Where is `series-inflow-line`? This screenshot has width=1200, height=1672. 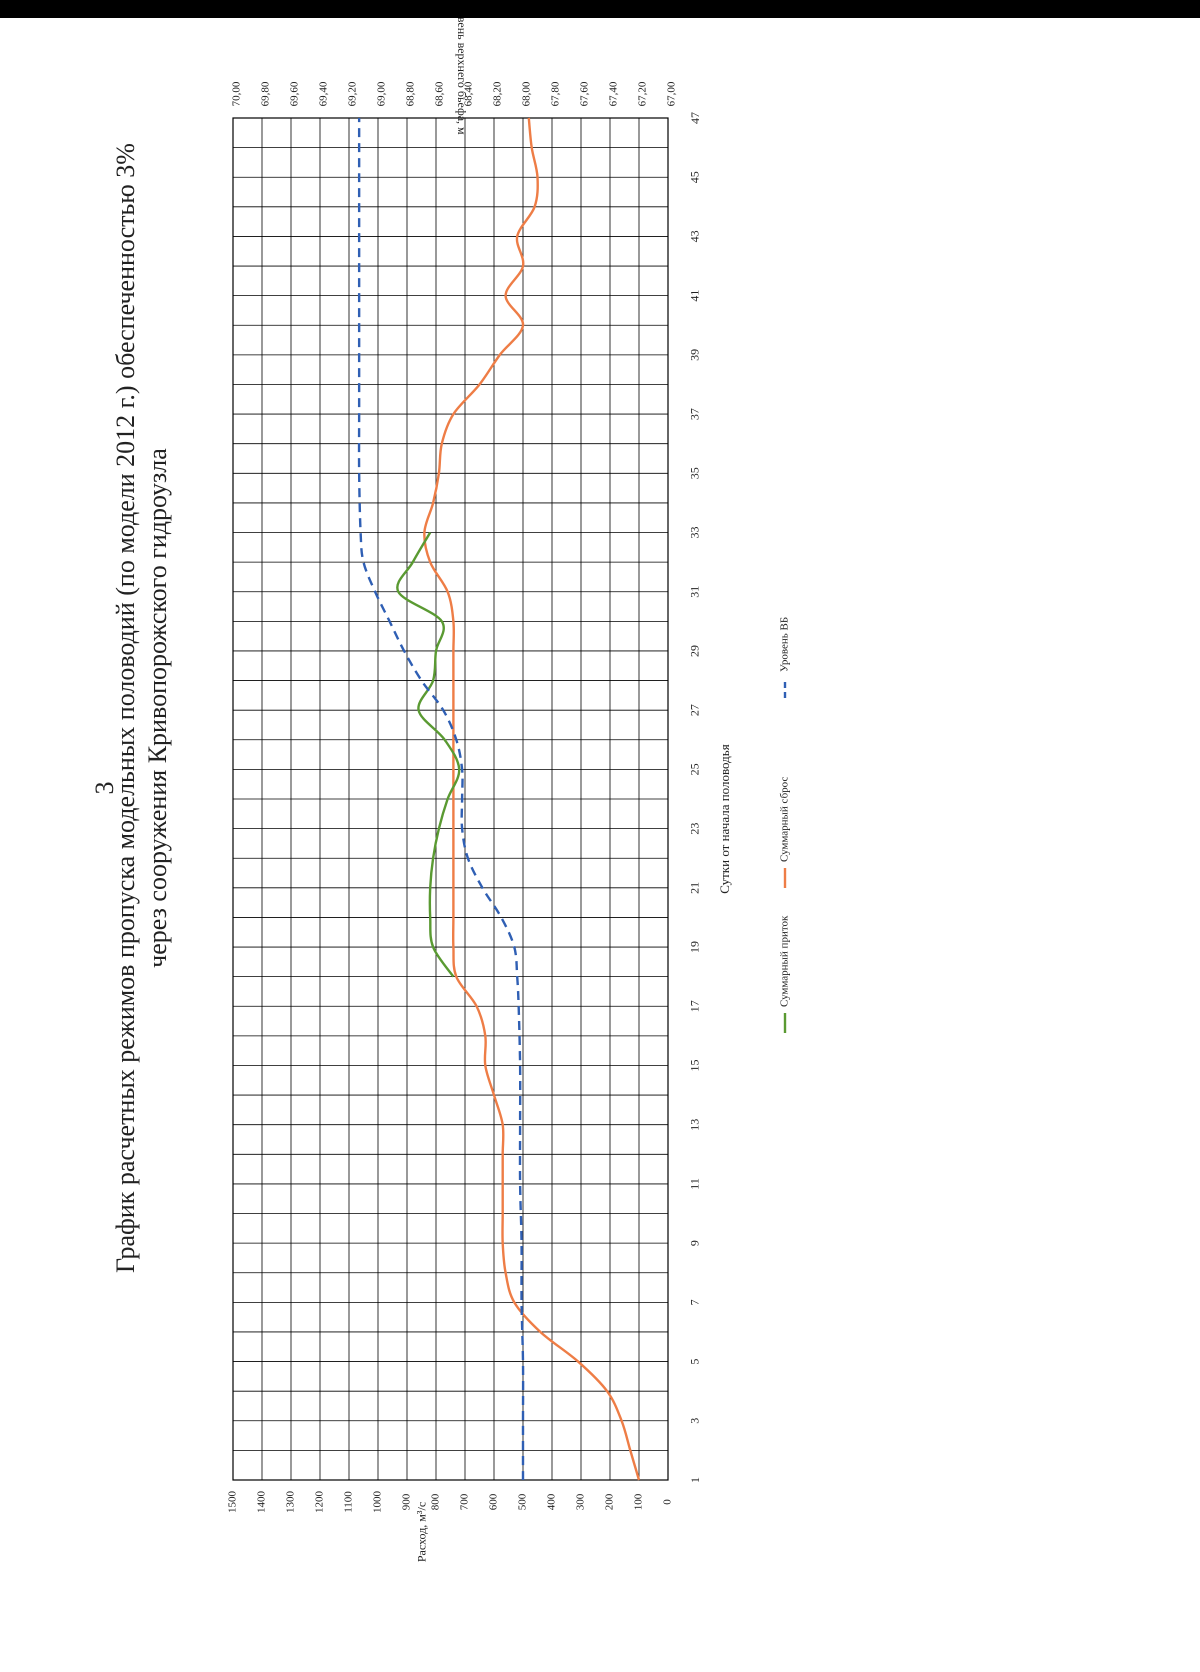 series-inflow-line is located at coordinates (428, 754).